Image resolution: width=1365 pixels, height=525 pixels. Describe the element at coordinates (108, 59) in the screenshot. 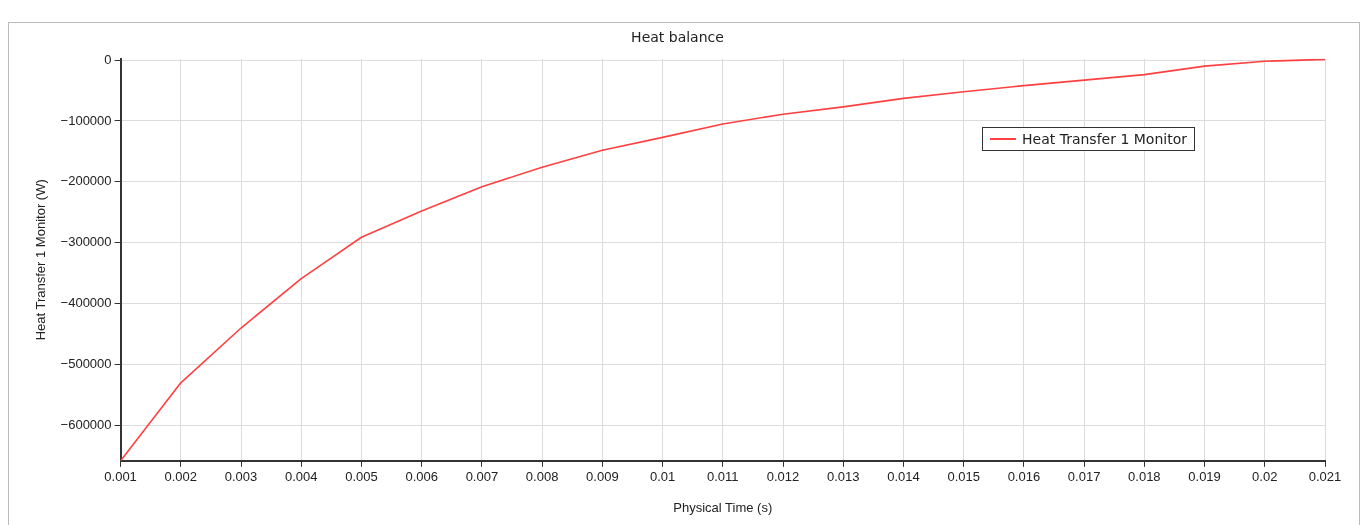

I see `y-tick-label: 0` at that location.